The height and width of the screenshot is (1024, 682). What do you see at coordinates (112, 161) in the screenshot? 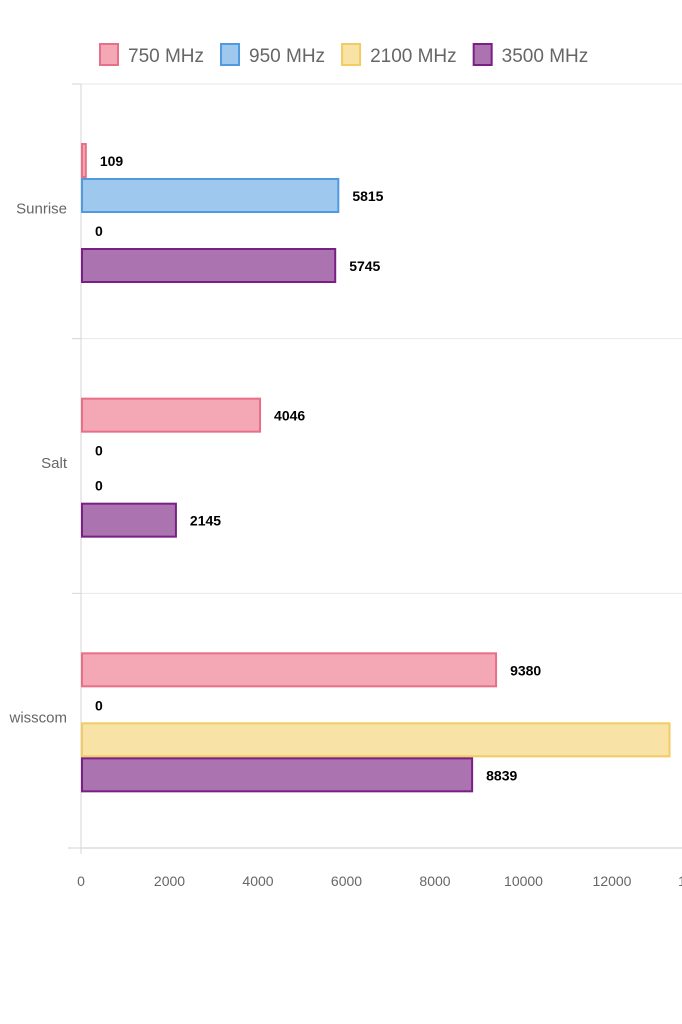
I see `data-label: 109` at bounding box center [112, 161].